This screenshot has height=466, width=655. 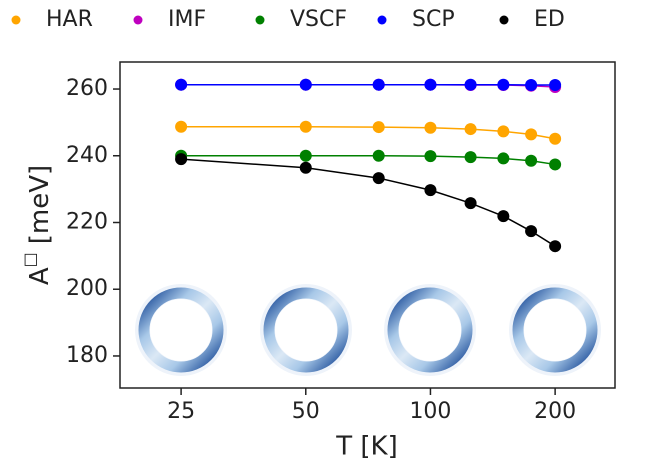 What do you see at coordinates (366, 447) in the screenshot?
I see `x-axis-label: T [K]` at bounding box center [366, 447].